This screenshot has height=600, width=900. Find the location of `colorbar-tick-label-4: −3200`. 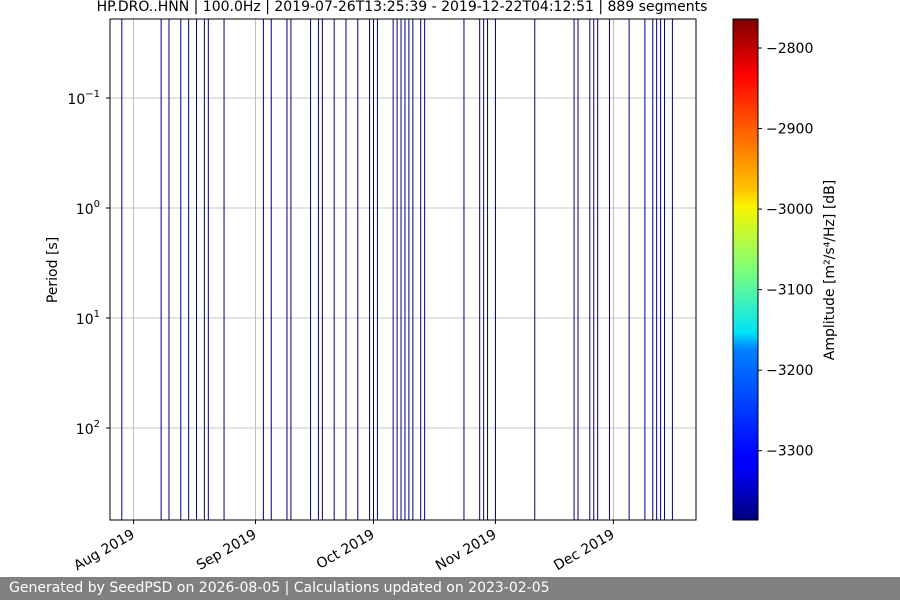

colorbar-tick-label-4: −3200 is located at coordinates (789, 371).